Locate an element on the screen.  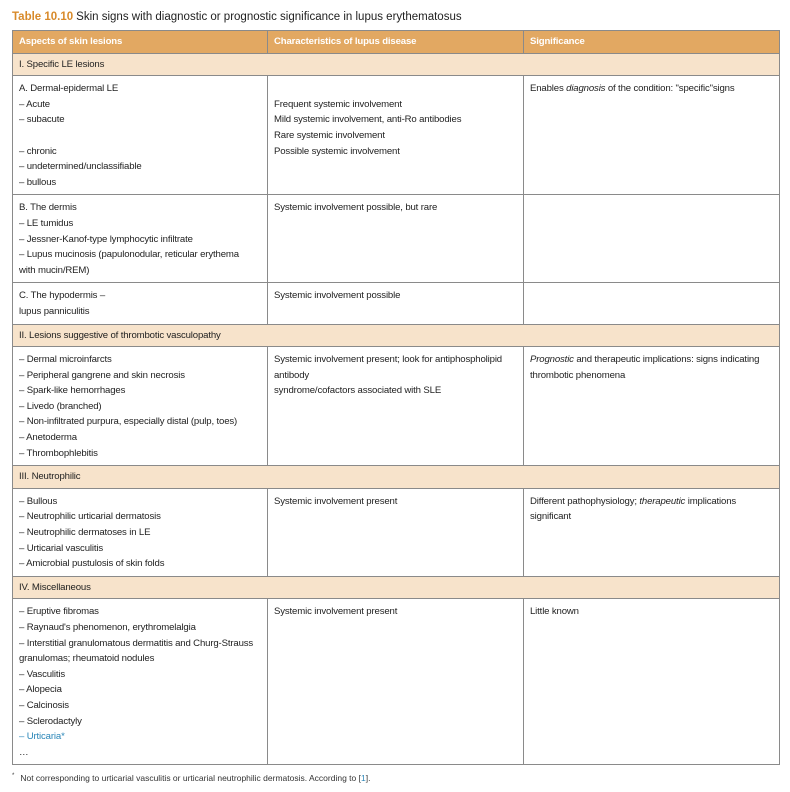
cell-line: – Dermal microinfarcts is located at coordinates (65, 360).